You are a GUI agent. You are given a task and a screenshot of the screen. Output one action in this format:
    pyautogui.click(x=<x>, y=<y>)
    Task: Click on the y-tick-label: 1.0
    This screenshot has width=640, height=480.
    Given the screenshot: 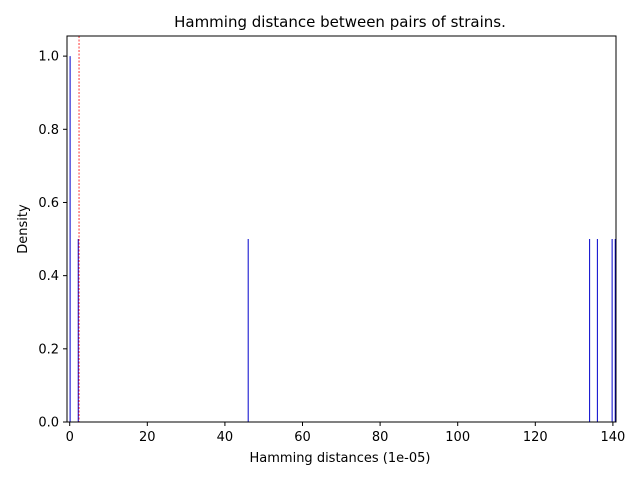 What is the action you would take?
    pyautogui.click(x=48, y=57)
    